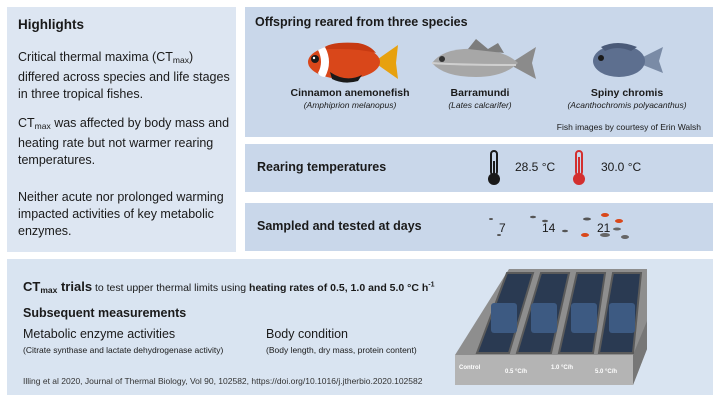 Image resolution: width=720 pixels, height=403 pixels. Describe the element at coordinates (479, 227) in the screenshot. I see `sampled-panel: Sampled and tested at days 7 14 21` at that location.